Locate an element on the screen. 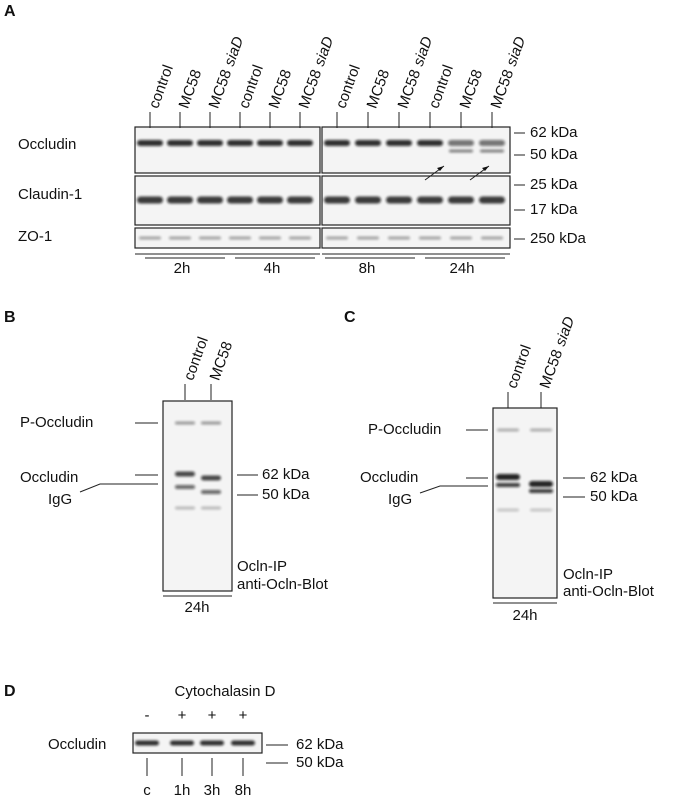  left-label: Occludin is located at coordinates (389, 477).